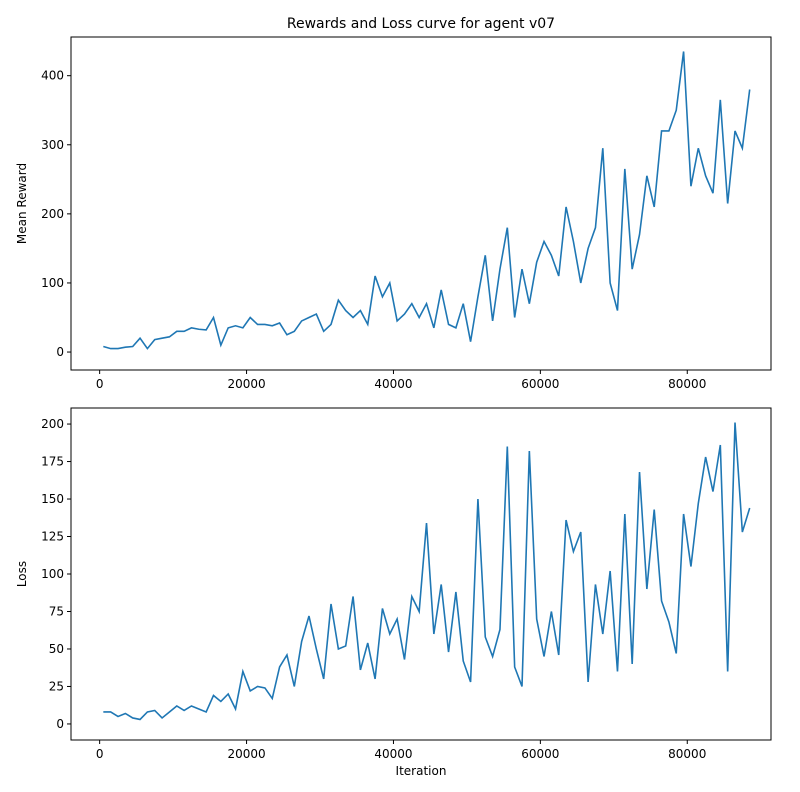  I want to click on y-tick-label: 125, so click(52, 537).